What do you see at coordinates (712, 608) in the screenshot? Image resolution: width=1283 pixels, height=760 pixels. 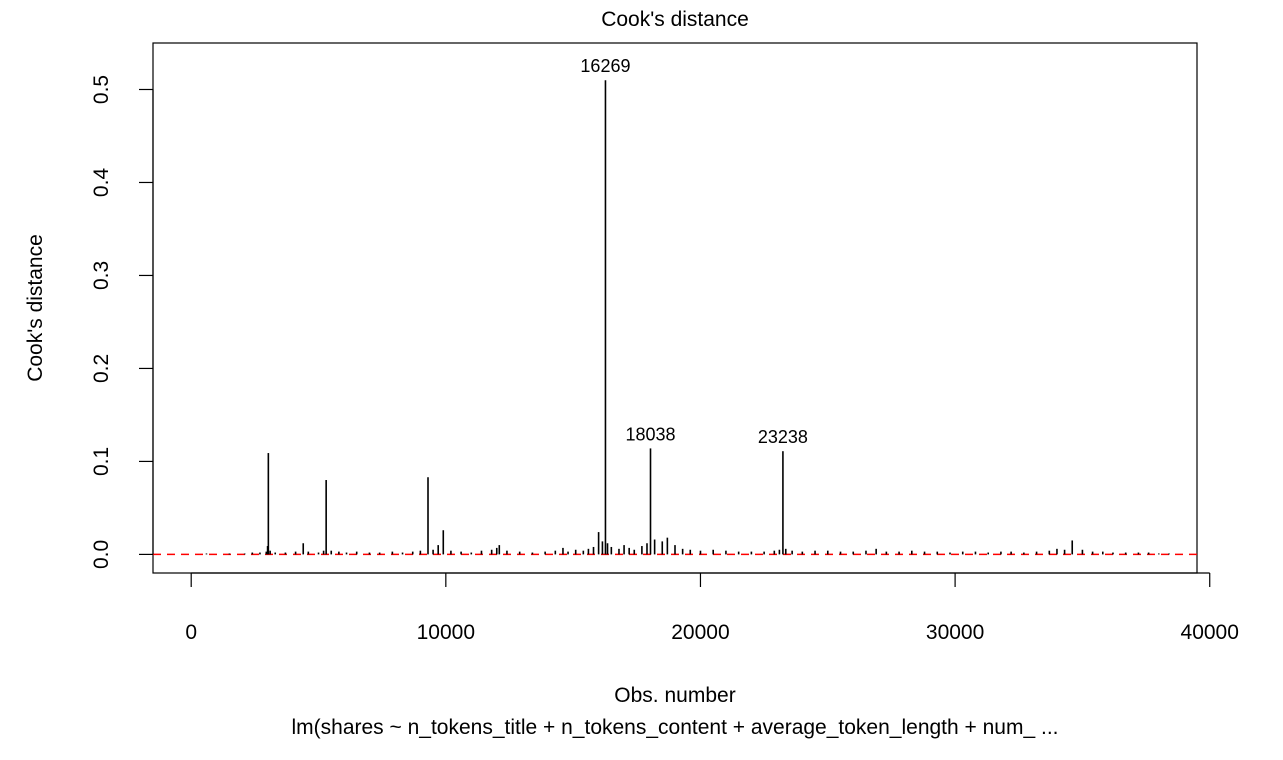 I see `x-axis: 0 10000 20000 30000 40000` at bounding box center [712, 608].